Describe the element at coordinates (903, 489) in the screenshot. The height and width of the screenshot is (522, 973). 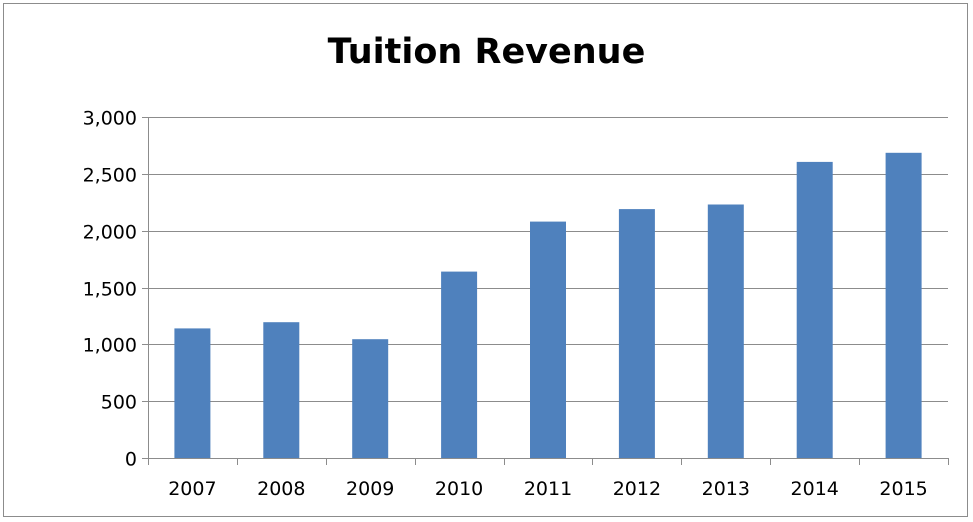
I see `x-tick-label: 2015` at that location.